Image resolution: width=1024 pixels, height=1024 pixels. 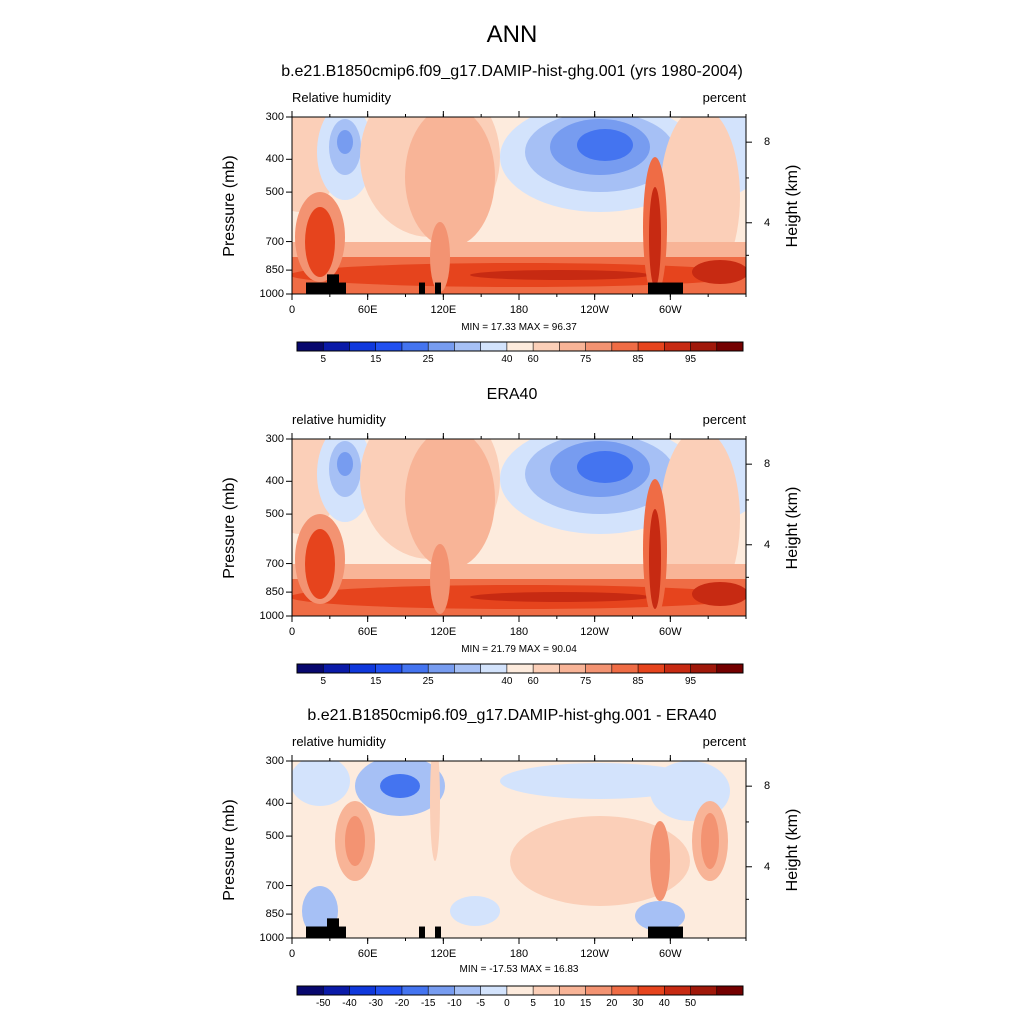 What do you see at coordinates (274, 592) in the screenshot?
I see `panel-2-pressure-tick-label: 850` at bounding box center [274, 592].